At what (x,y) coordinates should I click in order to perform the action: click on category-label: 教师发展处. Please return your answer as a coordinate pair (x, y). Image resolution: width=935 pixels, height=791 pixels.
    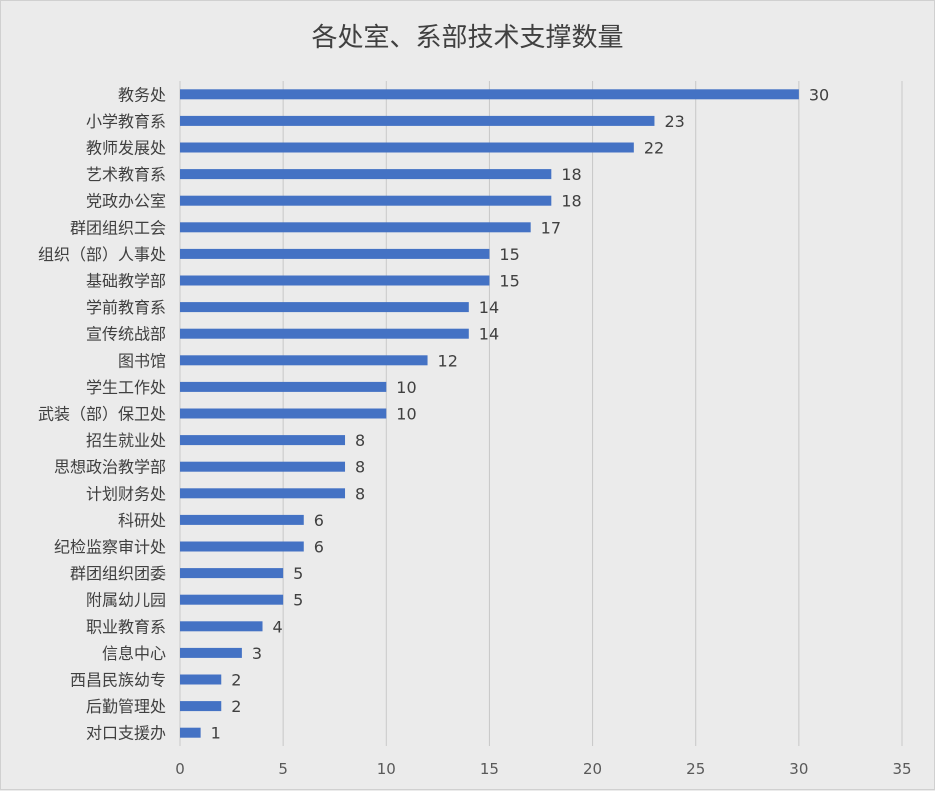
    Looking at the image, I should click on (126, 148).